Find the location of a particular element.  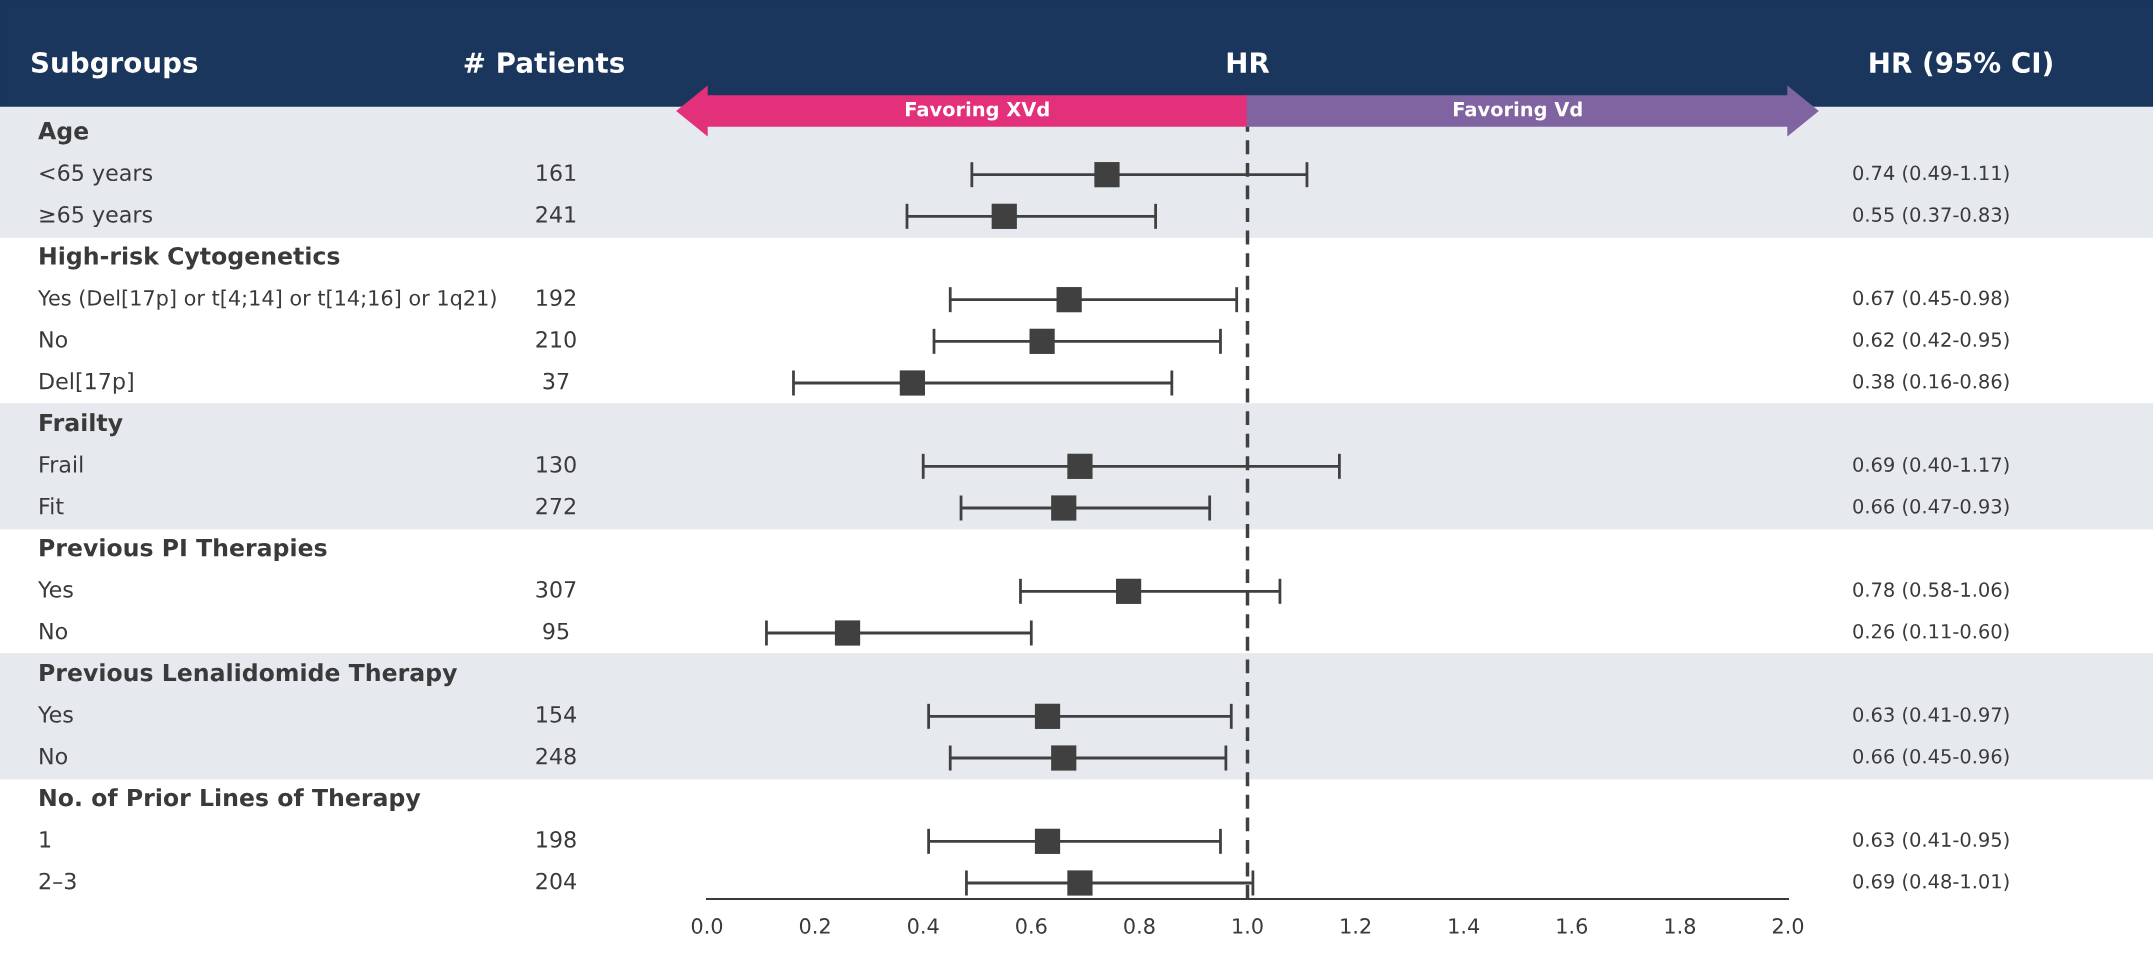

y-tick-label: High-risk Cytogenetics is located at coordinates (190, 258).